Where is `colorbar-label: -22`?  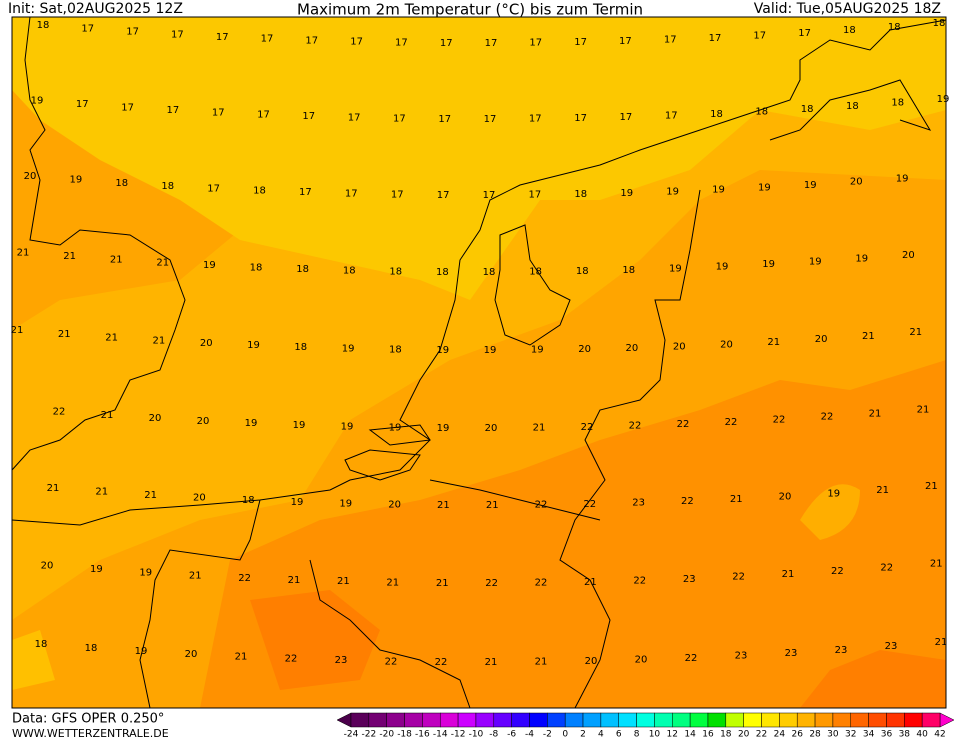
colorbar-label: -22 is located at coordinates (368, 735).